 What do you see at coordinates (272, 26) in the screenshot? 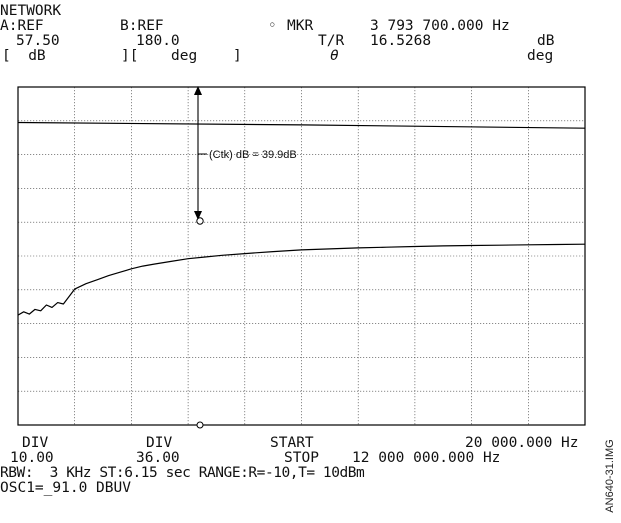
I see `marker-circle-label: ◦` at bounding box center [272, 26].